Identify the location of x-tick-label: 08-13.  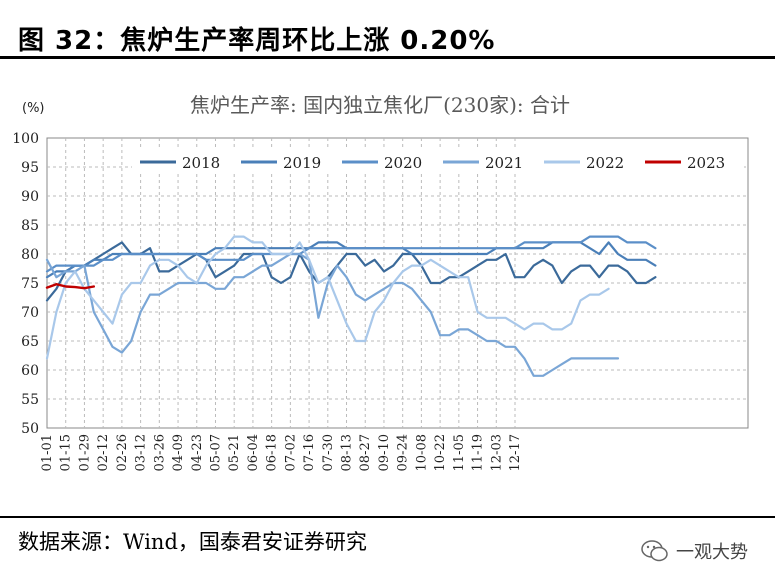
(347, 452).